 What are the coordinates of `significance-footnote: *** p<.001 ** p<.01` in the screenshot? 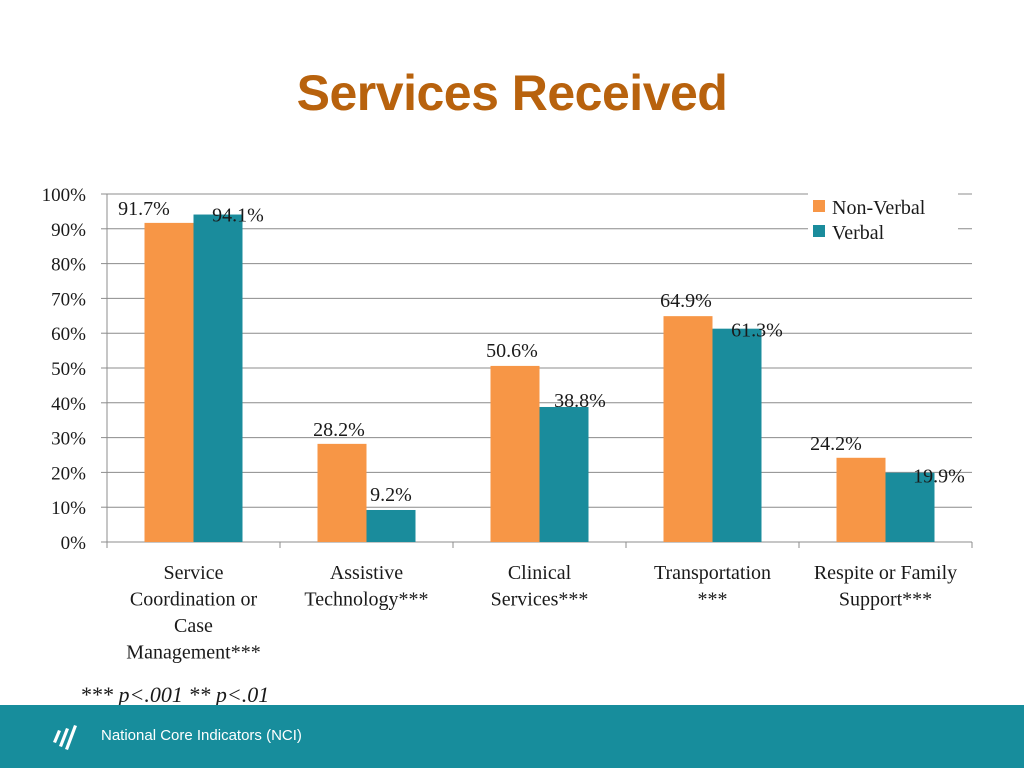 It's located at (175, 694).